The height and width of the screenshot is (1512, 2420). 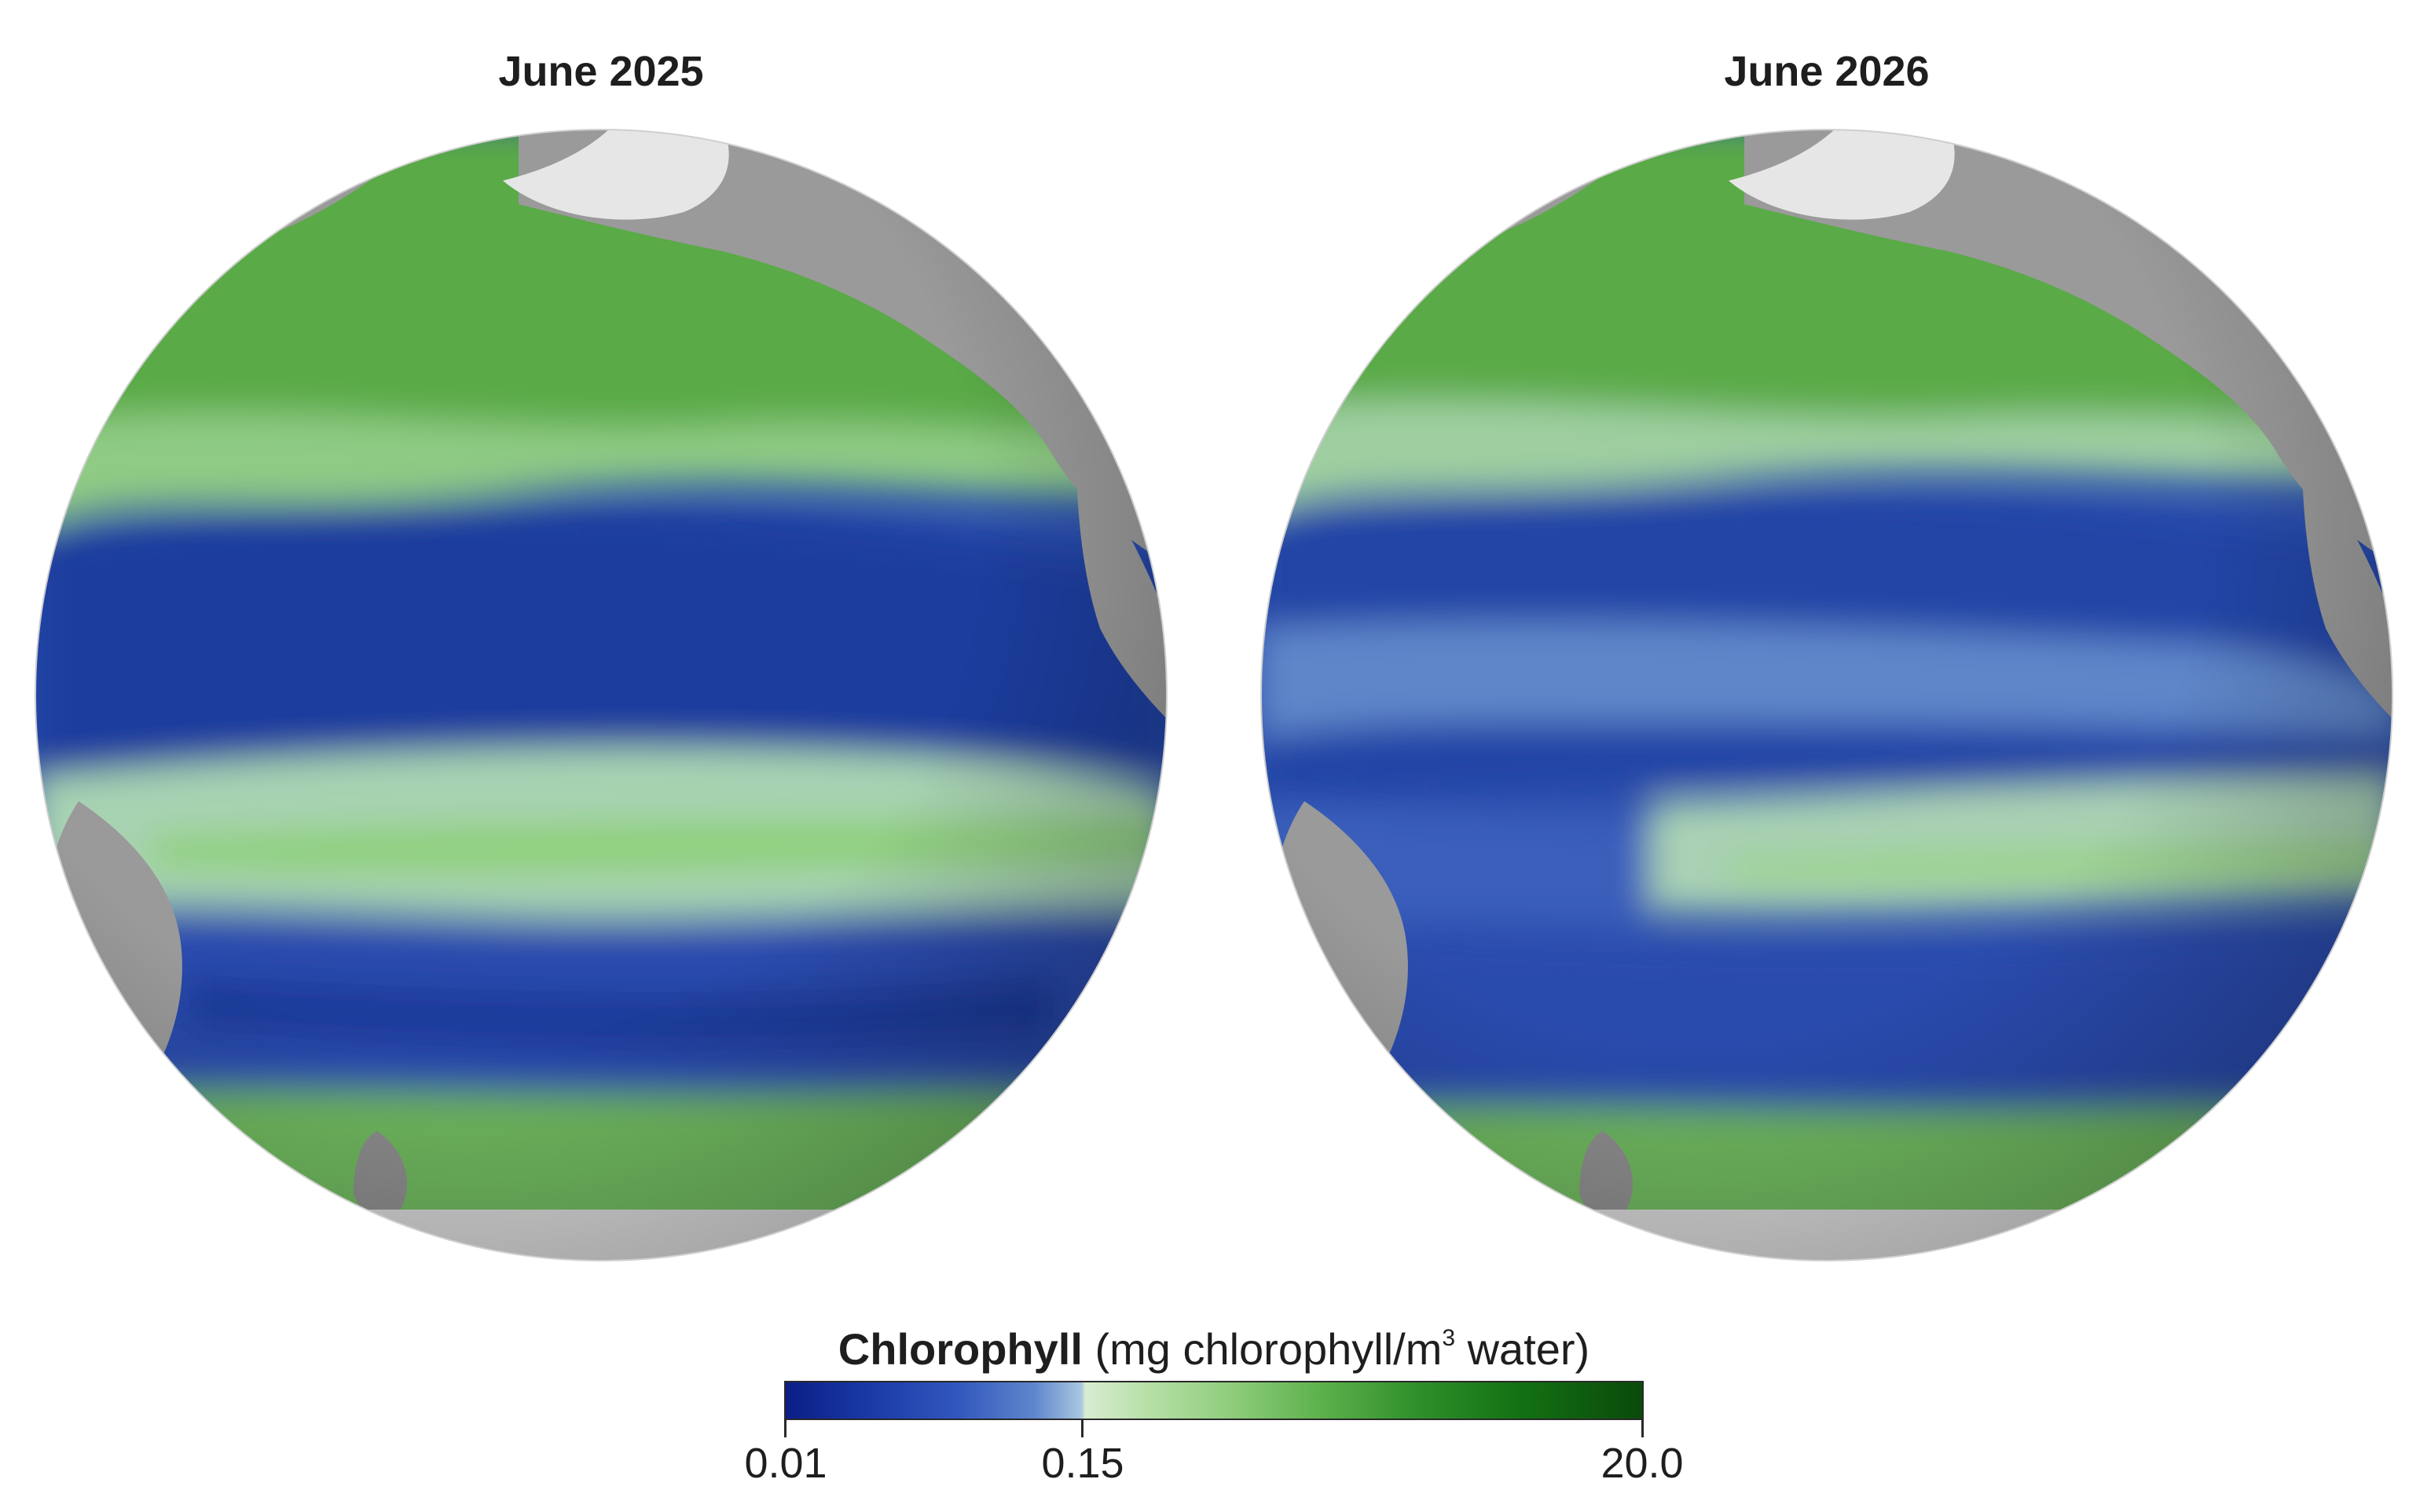 I want to click on colorbar-units-superscript: 3, so click(x=1449, y=1338).